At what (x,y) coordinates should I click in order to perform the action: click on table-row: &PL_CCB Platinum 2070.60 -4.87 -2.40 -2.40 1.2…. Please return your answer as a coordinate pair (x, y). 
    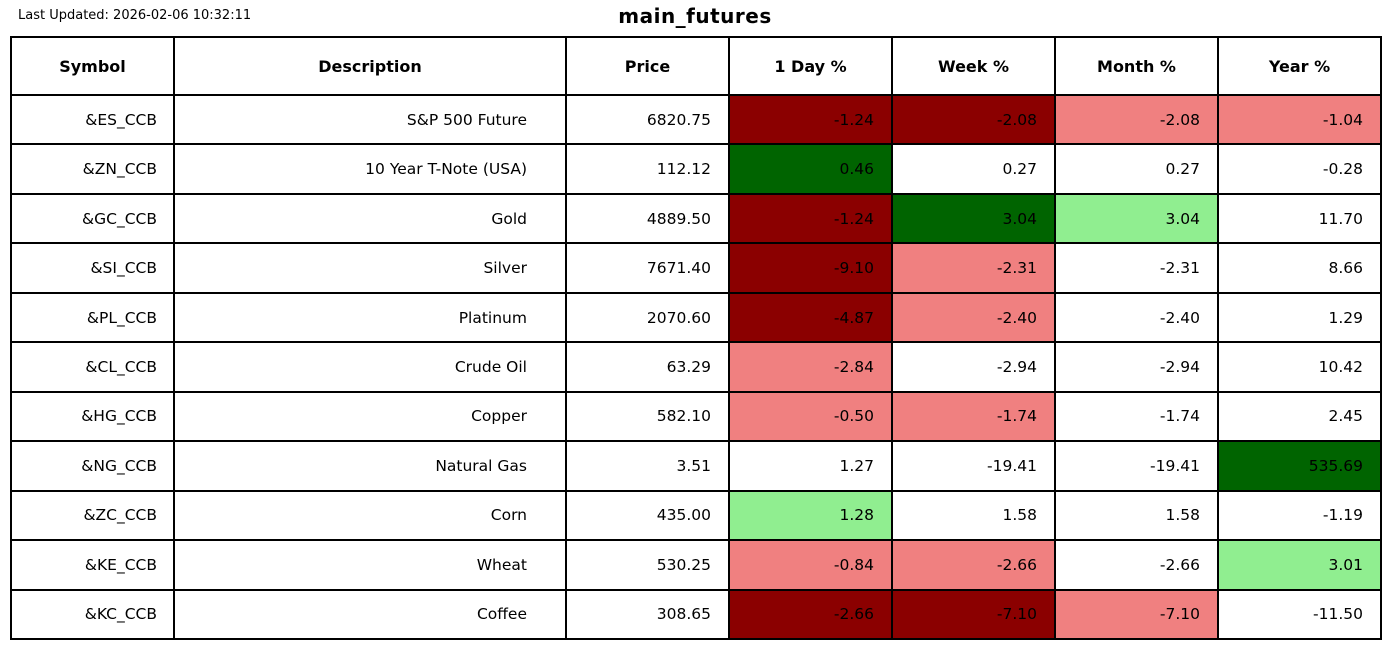
    Looking at the image, I should click on (696, 317).